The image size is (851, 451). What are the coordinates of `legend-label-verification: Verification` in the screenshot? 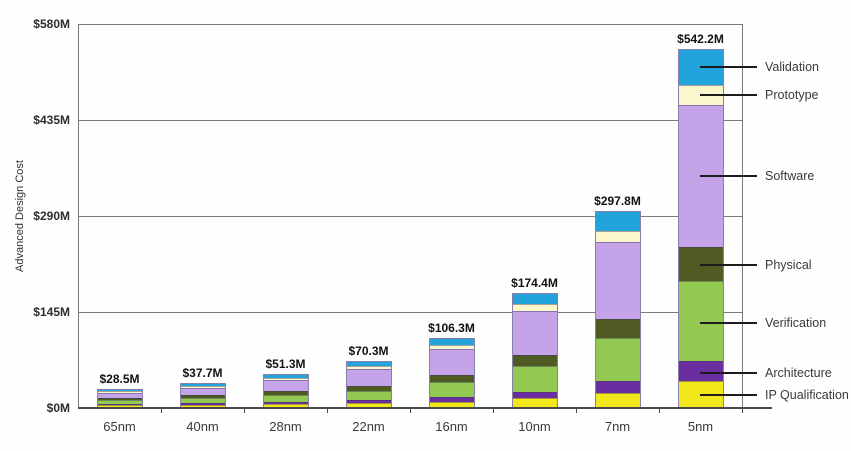 It's located at (796, 322).